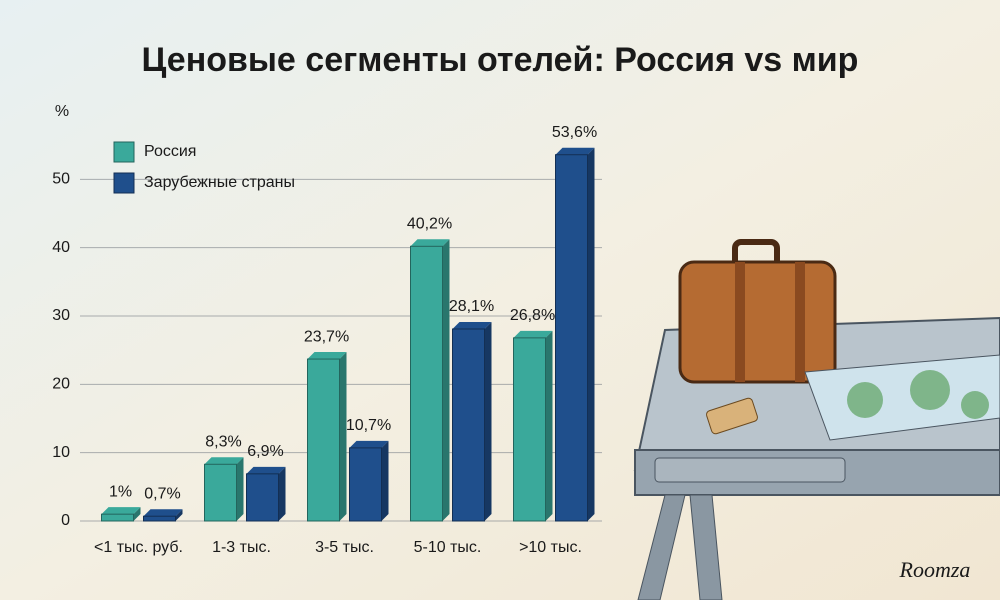  What do you see at coordinates (61, 384) in the screenshot?
I see `y-tick-label: 20` at bounding box center [61, 384].